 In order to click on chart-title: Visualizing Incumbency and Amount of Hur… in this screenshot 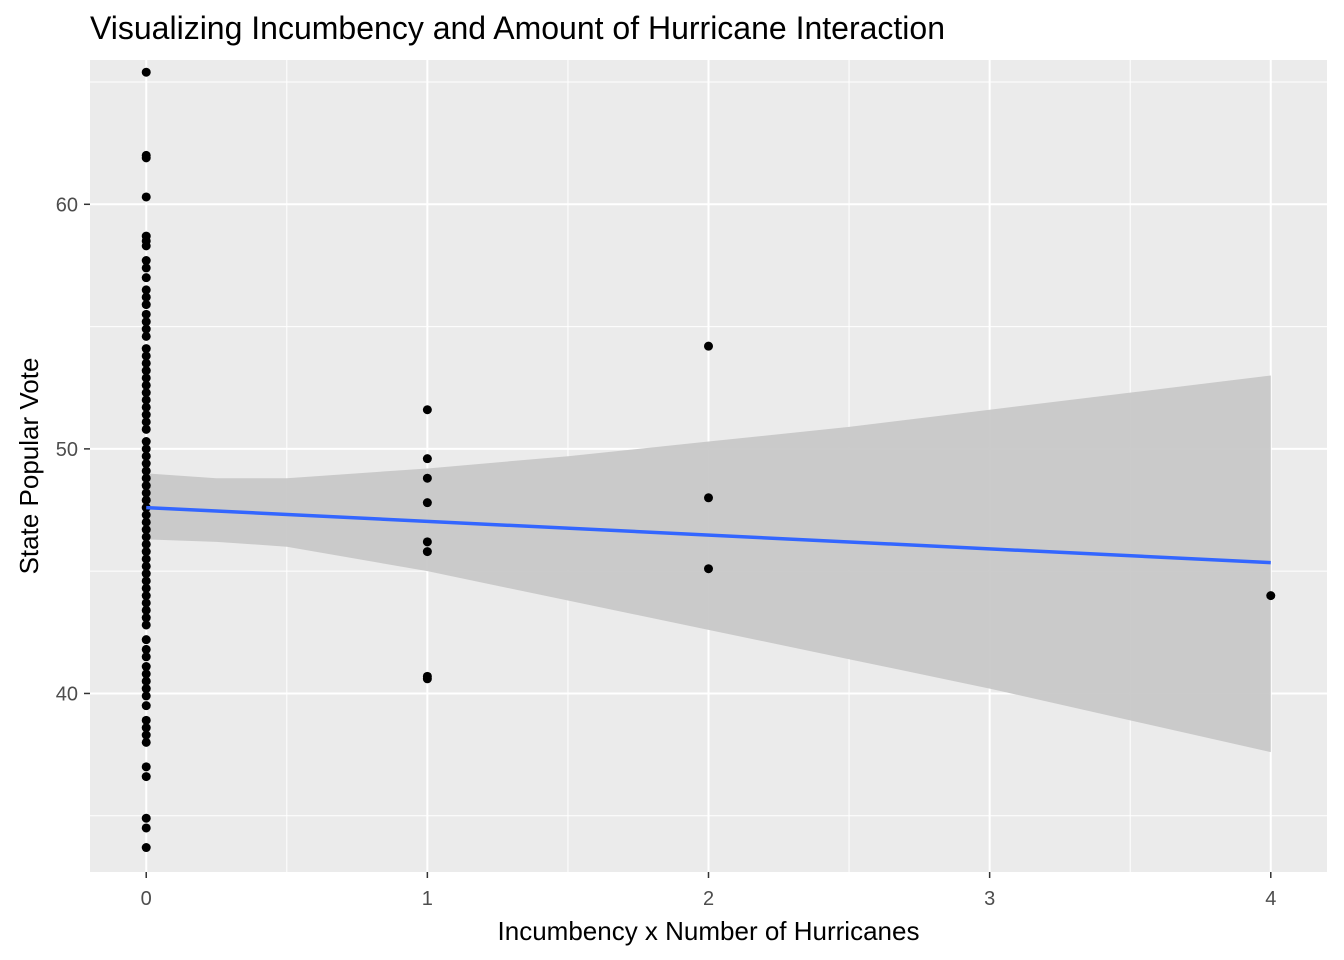, I will do `click(517, 28)`.